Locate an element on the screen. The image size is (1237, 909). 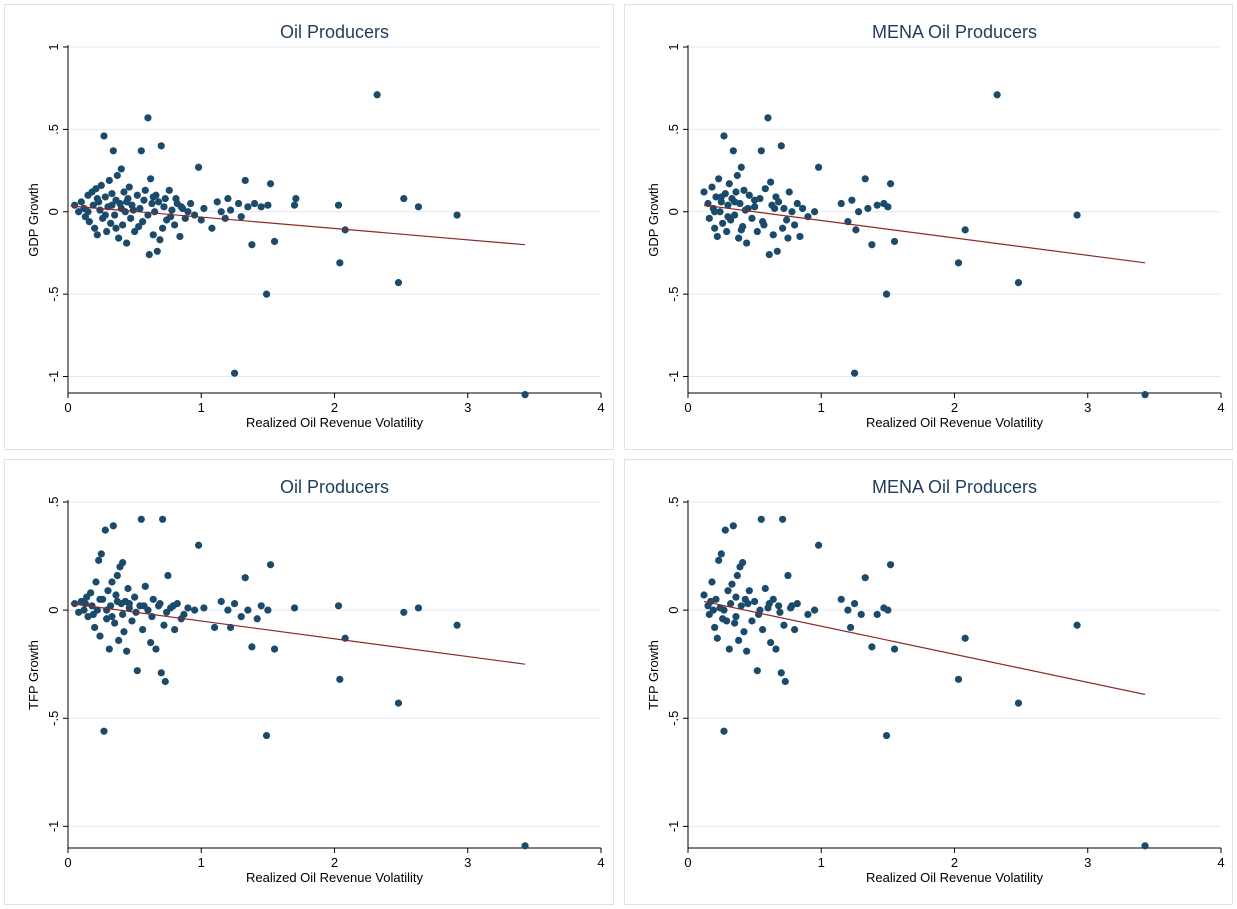
x-axis-label: Realized Oil Revenue Volatility is located at coordinates (955, 877).